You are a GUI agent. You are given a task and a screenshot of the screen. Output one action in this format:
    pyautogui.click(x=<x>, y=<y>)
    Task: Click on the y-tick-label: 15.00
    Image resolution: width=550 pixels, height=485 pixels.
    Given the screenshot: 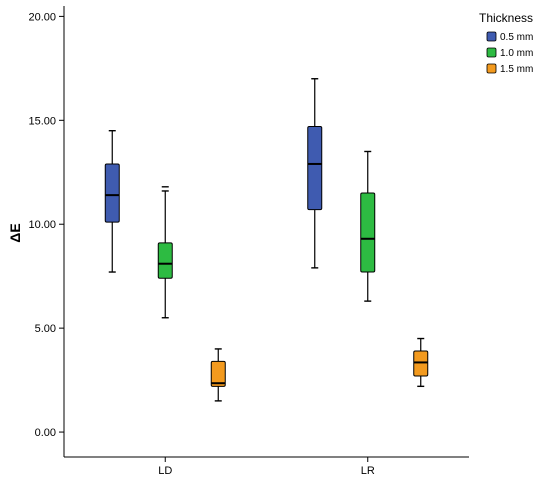 What is the action you would take?
    pyautogui.click(x=42, y=121)
    